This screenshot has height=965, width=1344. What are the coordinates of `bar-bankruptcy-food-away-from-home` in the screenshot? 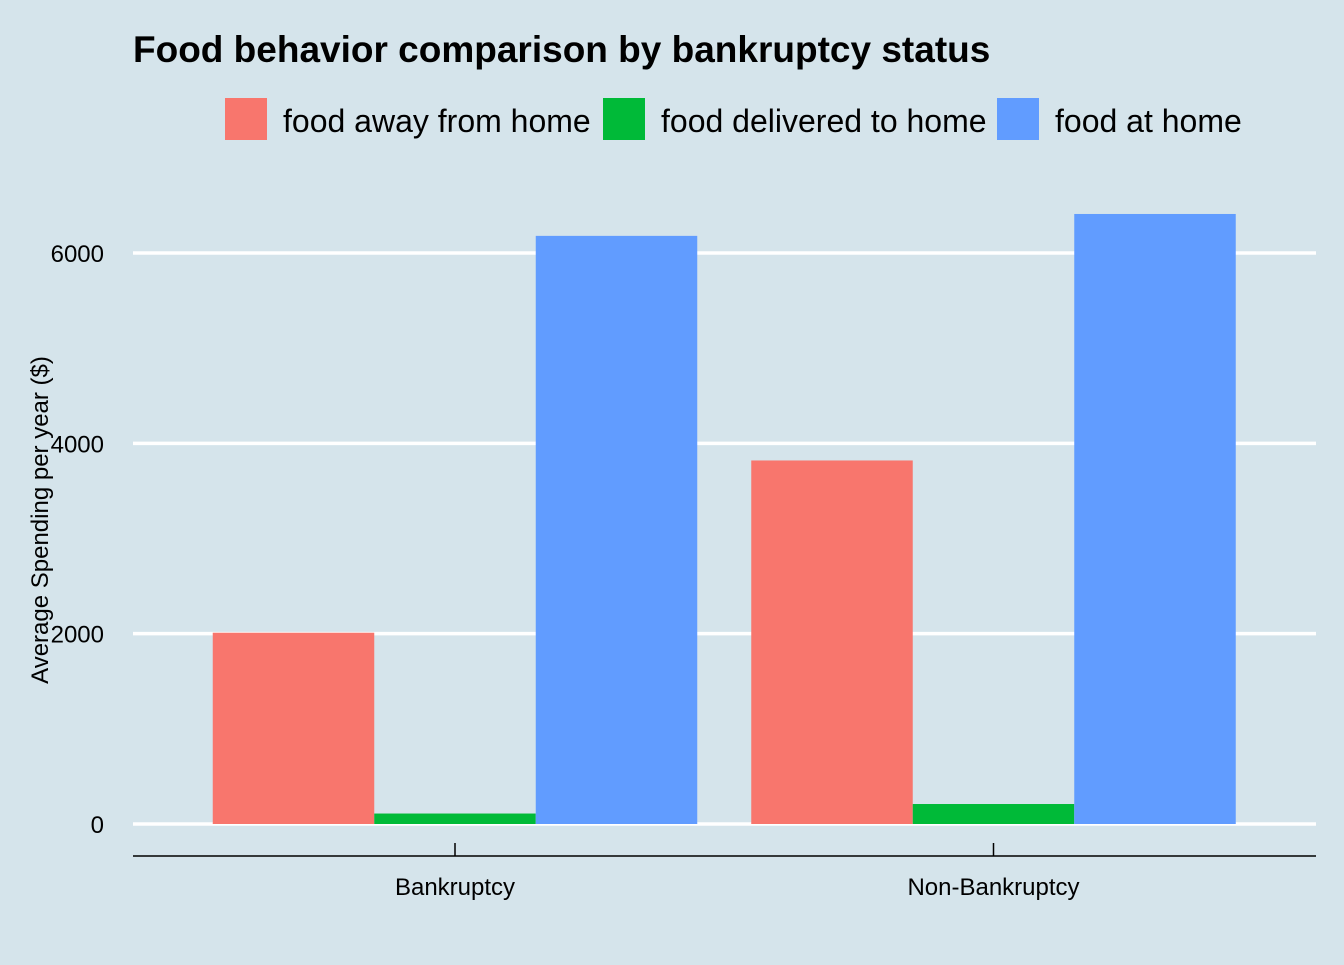 It's located at (293, 728).